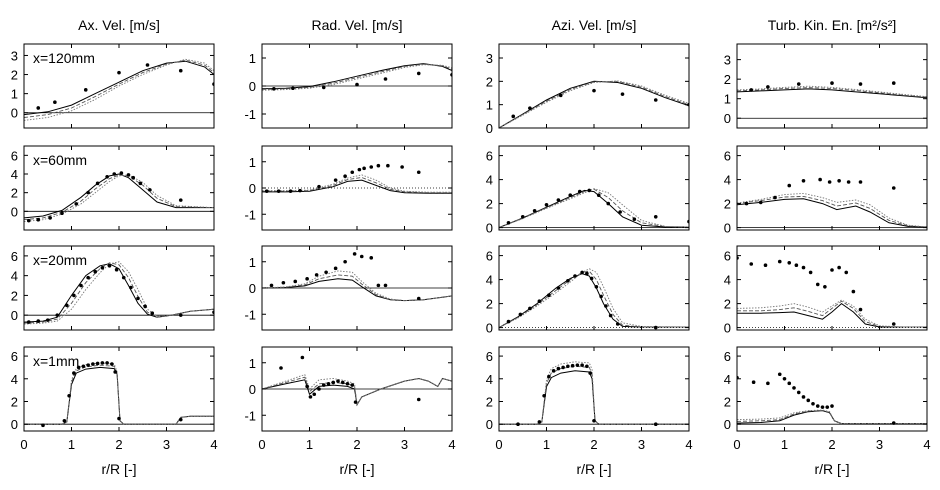  What do you see at coordinates (546, 444) in the screenshot?
I see `x-tick-label-r4c3-1: 1` at bounding box center [546, 444].